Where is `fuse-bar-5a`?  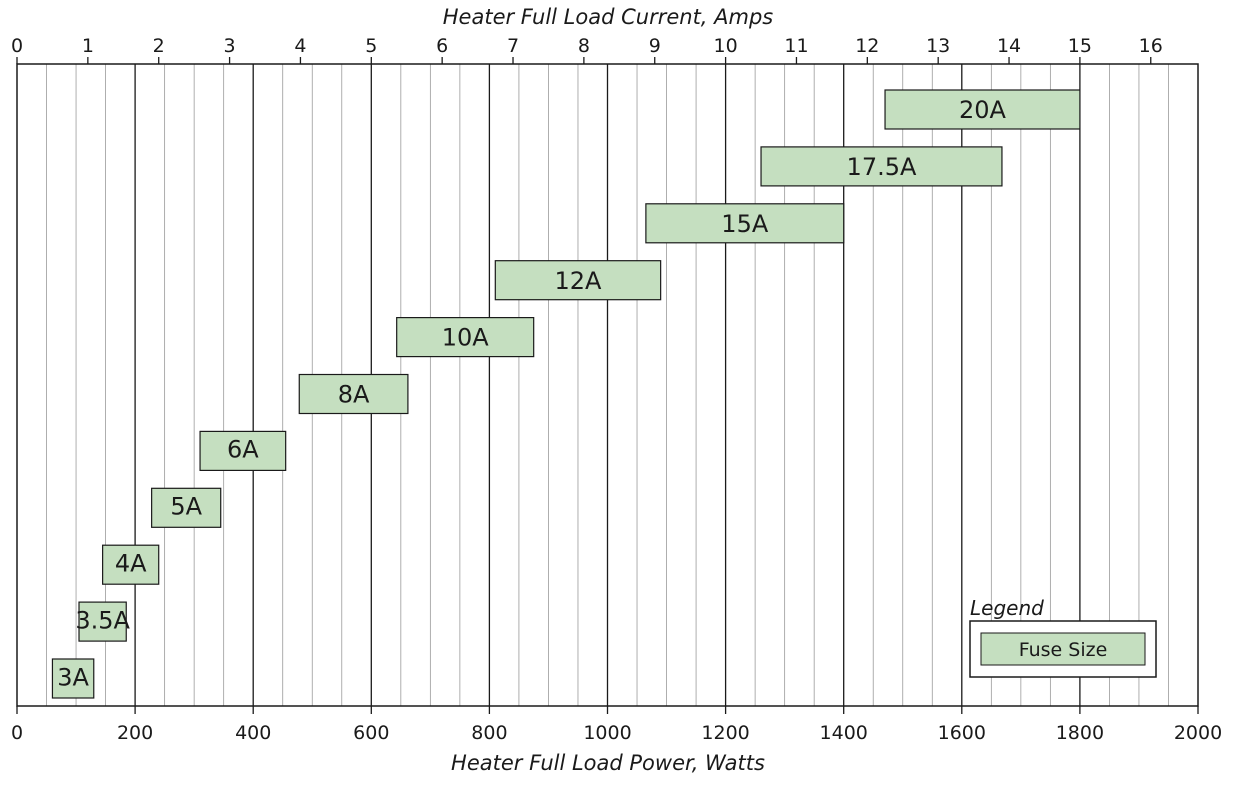
fuse-bar-5a is located at coordinates (186, 507).